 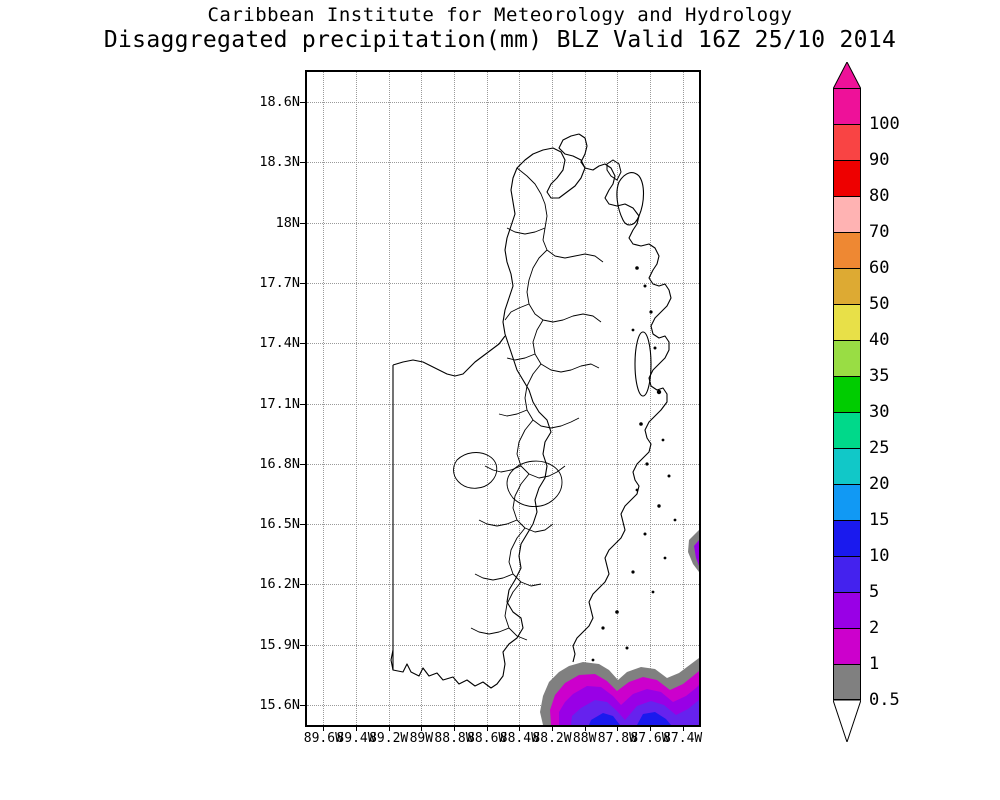 What do you see at coordinates (879, 160) in the screenshot?
I see `colorbar-tick-label: 90` at bounding box center [879, 160].